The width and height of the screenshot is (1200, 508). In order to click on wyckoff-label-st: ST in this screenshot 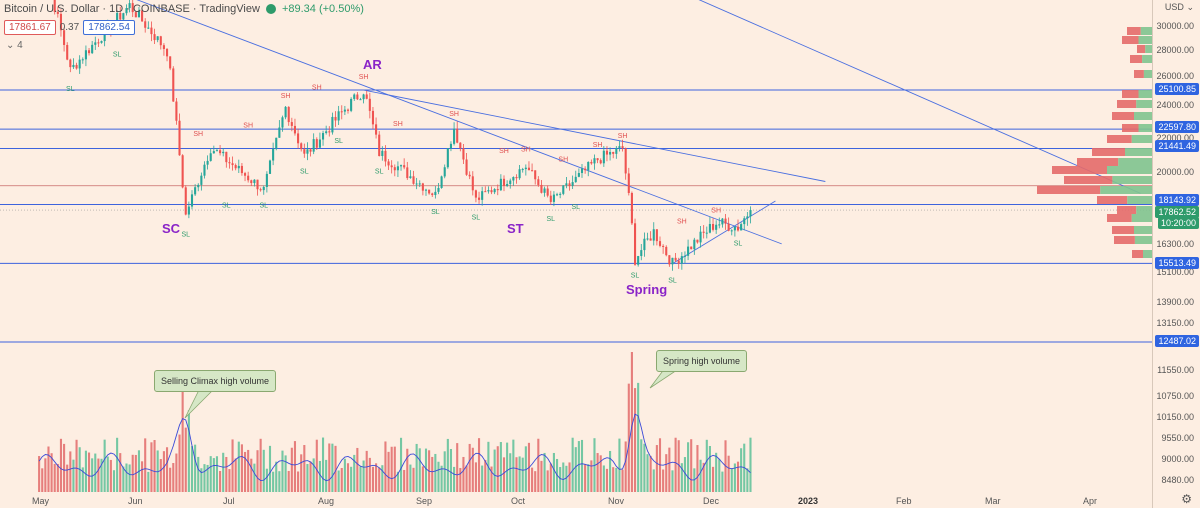, I will do `click(515, 228)`.